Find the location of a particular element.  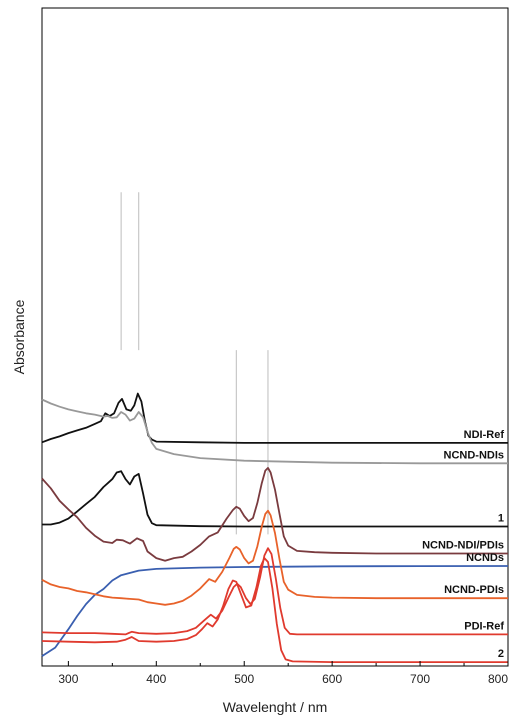

series-label-4: NCND-NDI/PDIs is located at coordinates (463, 546).